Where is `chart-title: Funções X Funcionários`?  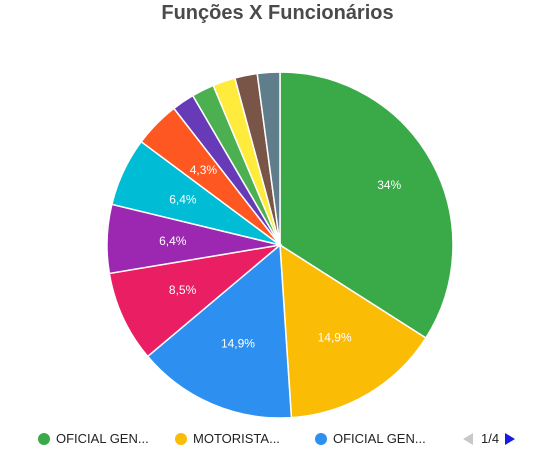 chart-title: Funções X Funcionários is located at coordinates (277, 13).